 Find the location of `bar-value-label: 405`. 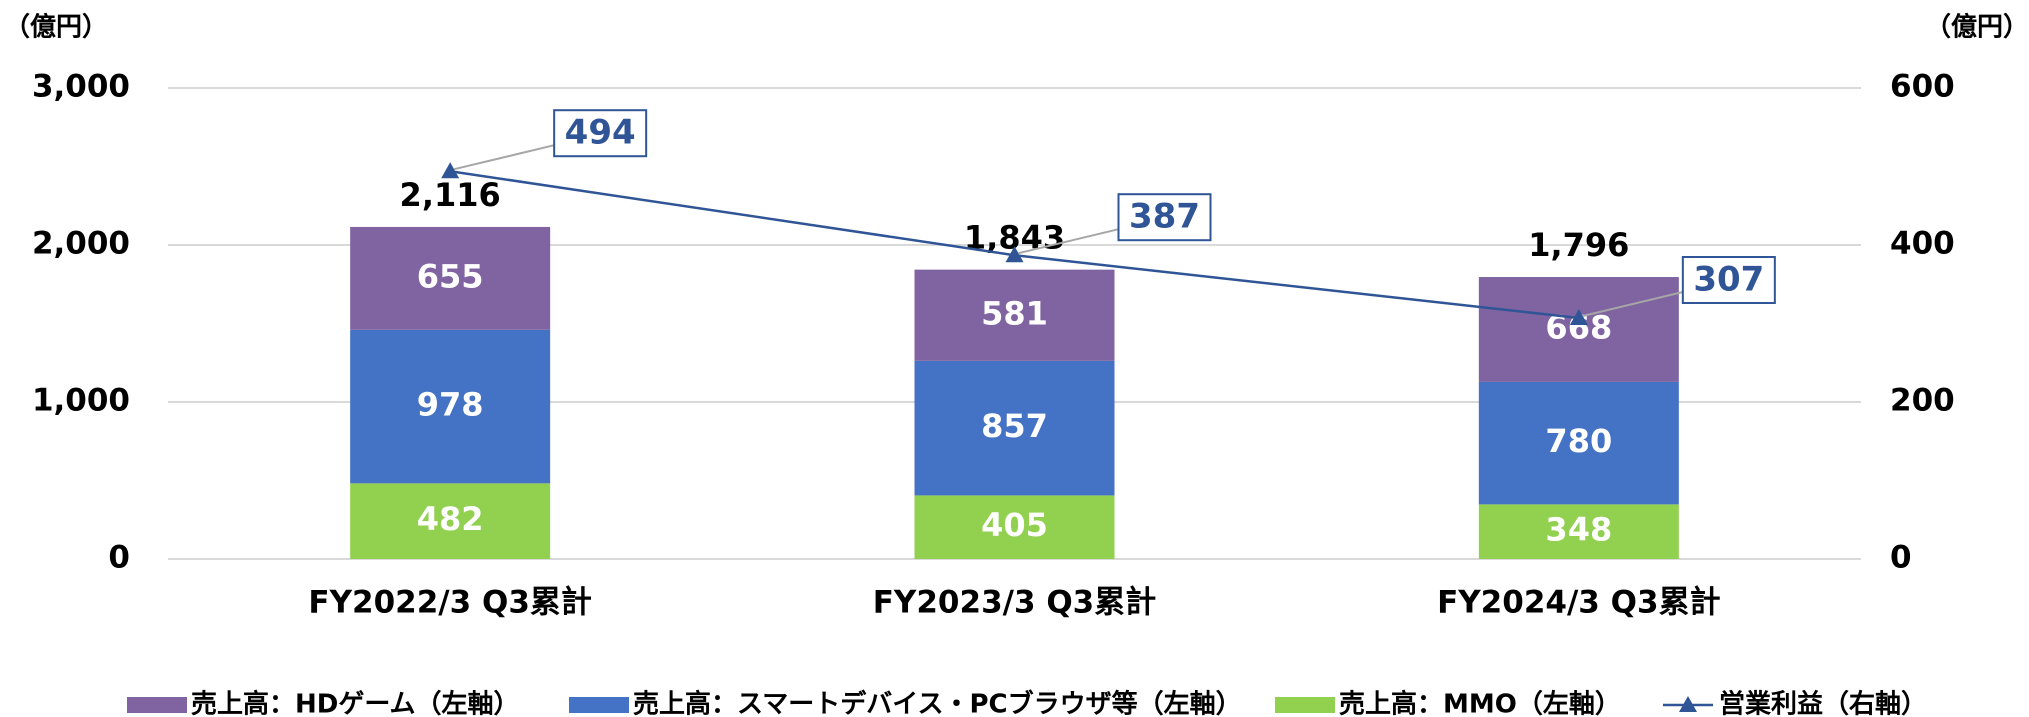

bar-value-label: 405 is located at coordinates (1014, 525).